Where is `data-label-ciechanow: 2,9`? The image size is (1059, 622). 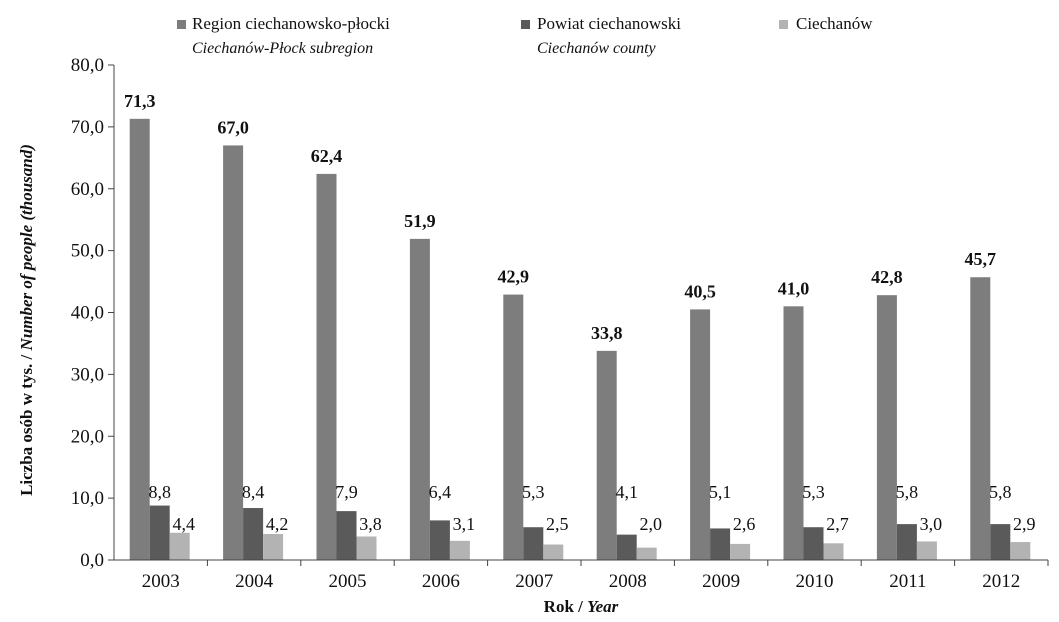 data-label-ciechanow: 2,9 is located at coordinates (1024, 524).